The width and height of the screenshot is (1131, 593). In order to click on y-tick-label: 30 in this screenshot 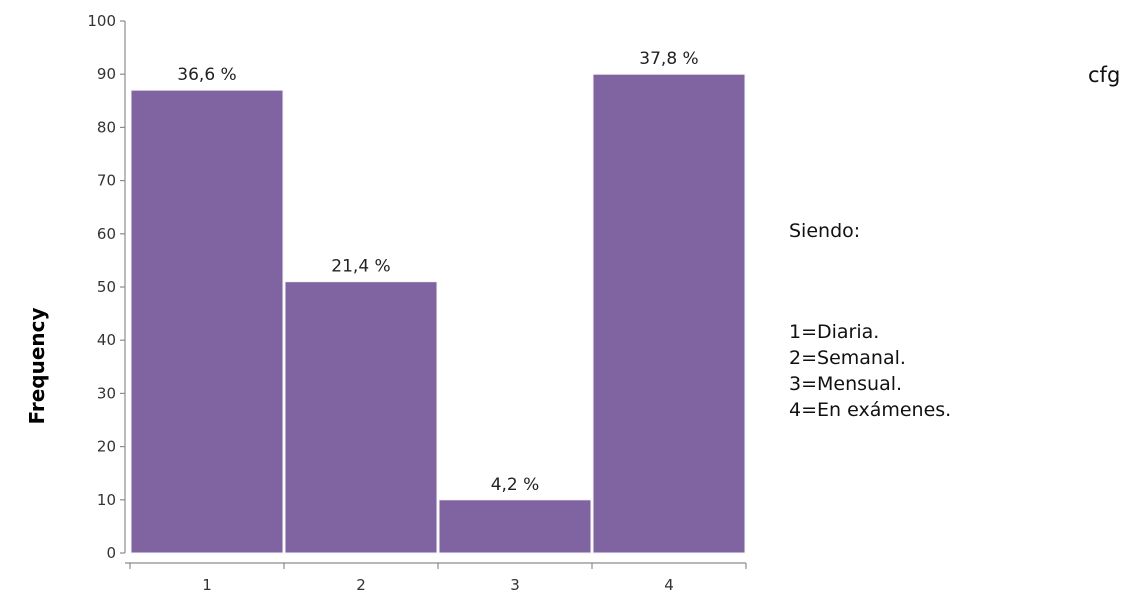, I will do `click(106, 393)`.